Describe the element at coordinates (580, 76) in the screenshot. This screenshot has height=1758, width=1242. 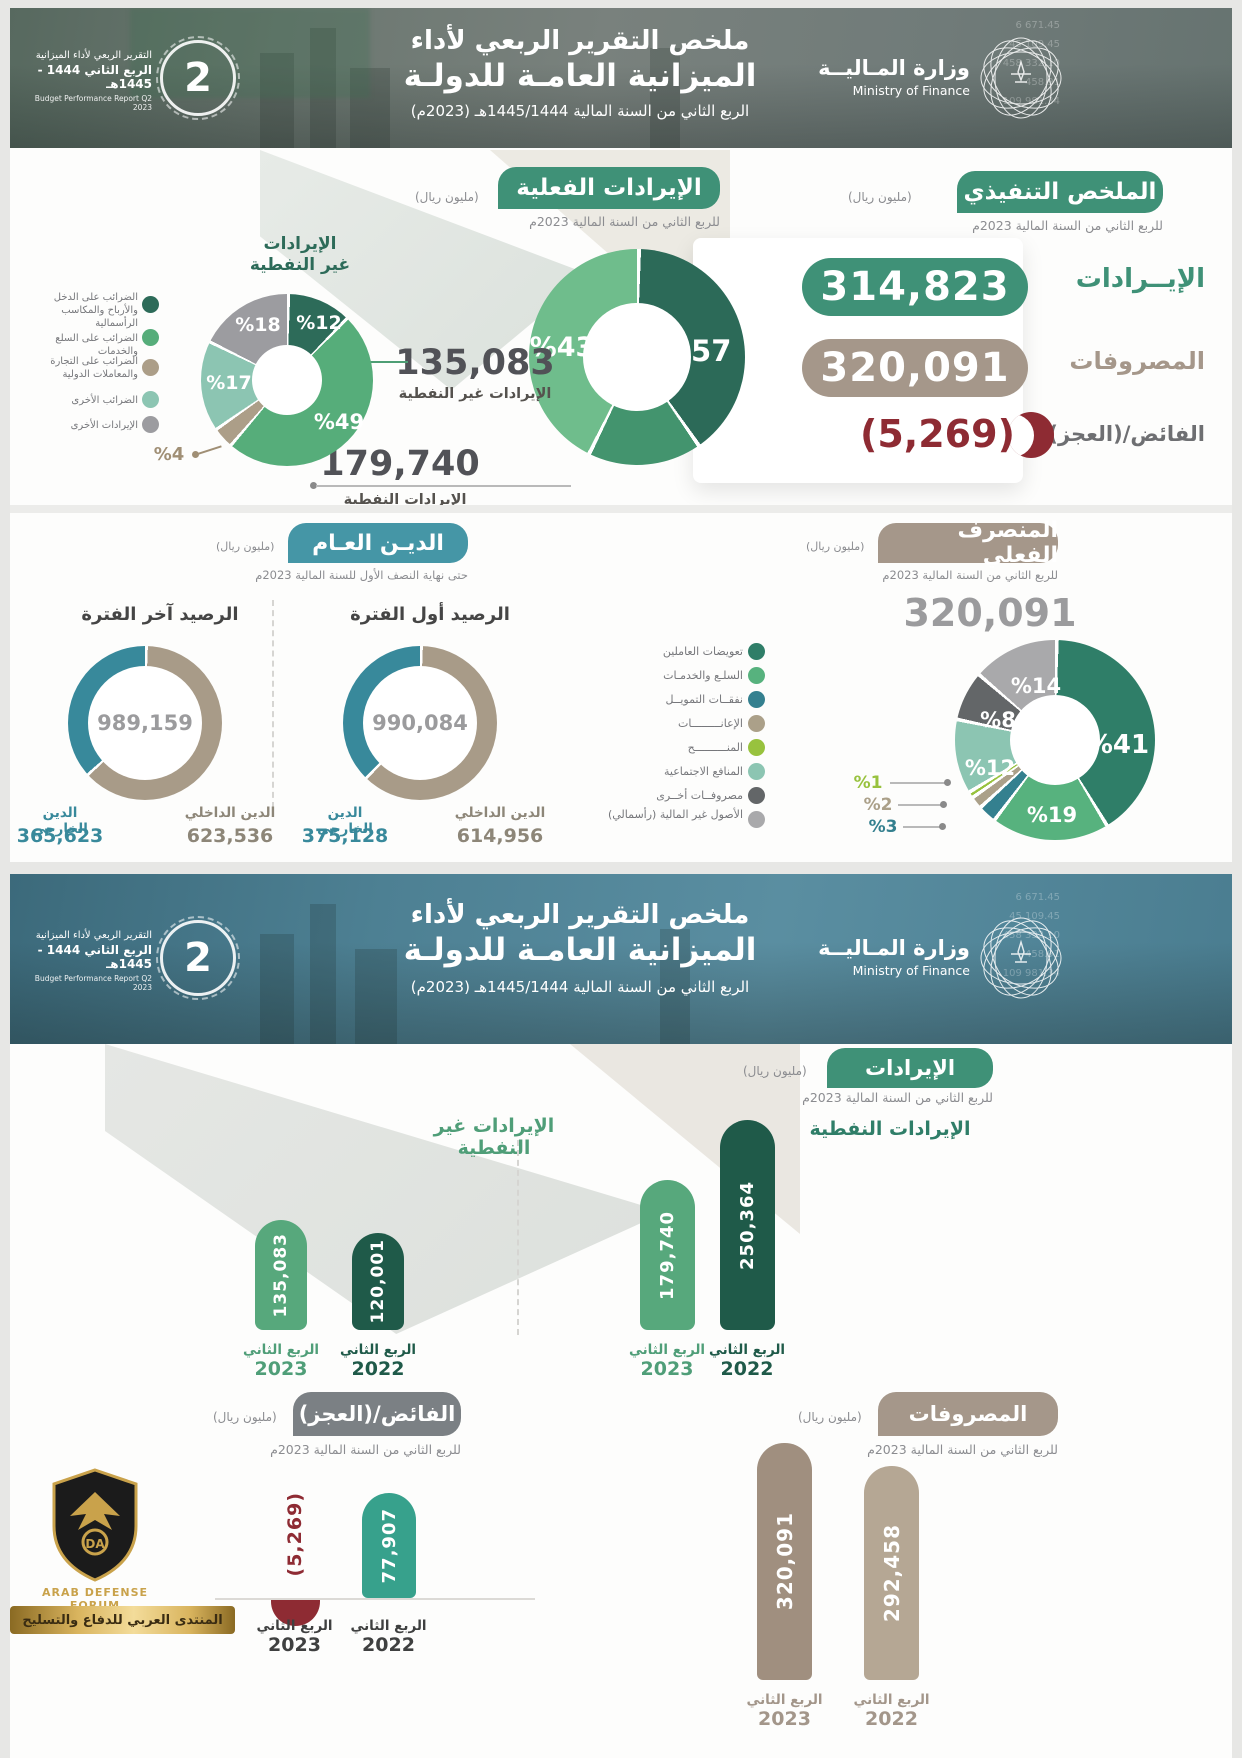
I see `title-line2: الميزانية العامـة للدولـة` at that location.